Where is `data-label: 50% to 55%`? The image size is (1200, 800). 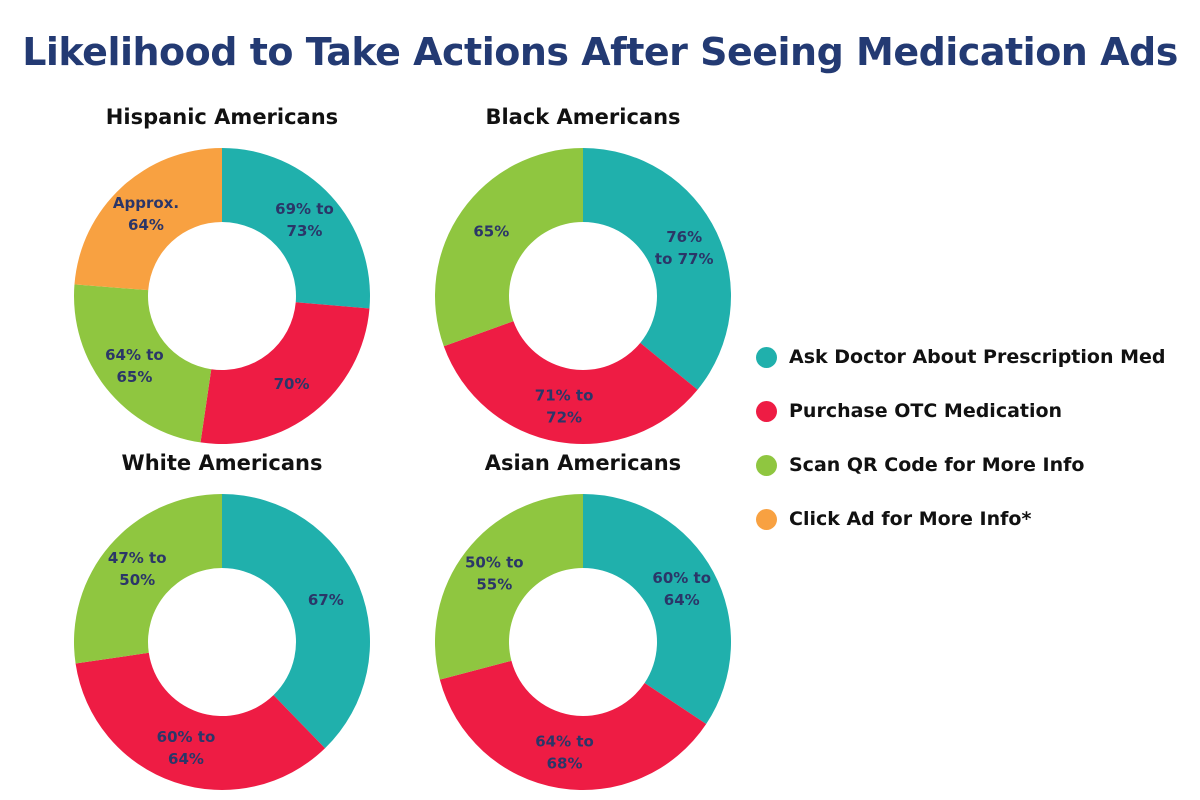 data-label: 50% to 55% is located at coordinates (494, 574).